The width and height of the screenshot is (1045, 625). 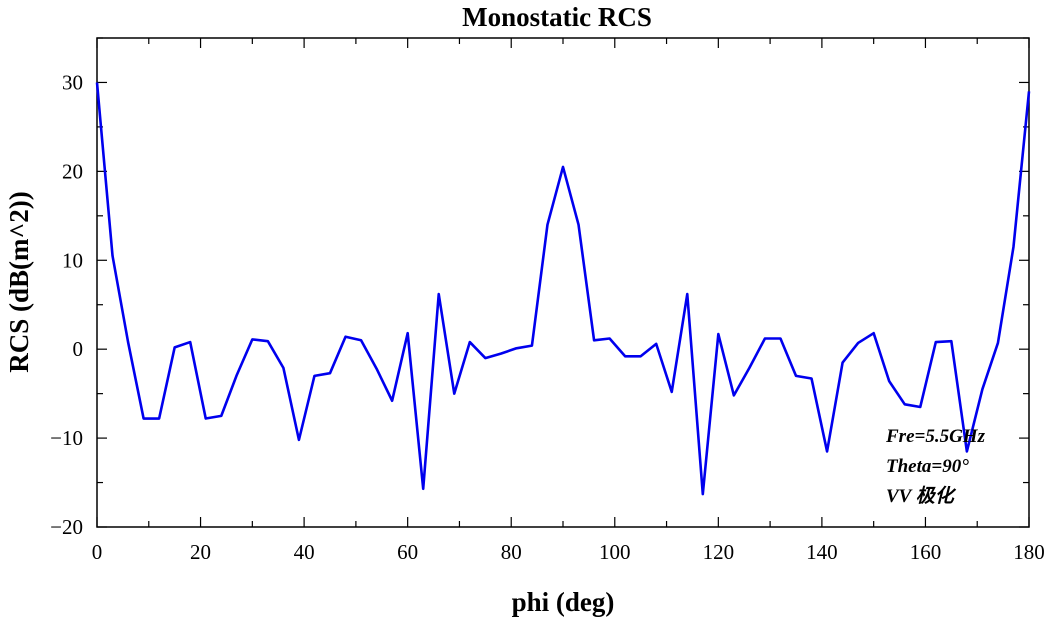 What do you see at coordinates (407, 552) in the screenshot?
I see `x-tick-label: 60` at bounding box center [407, 552].